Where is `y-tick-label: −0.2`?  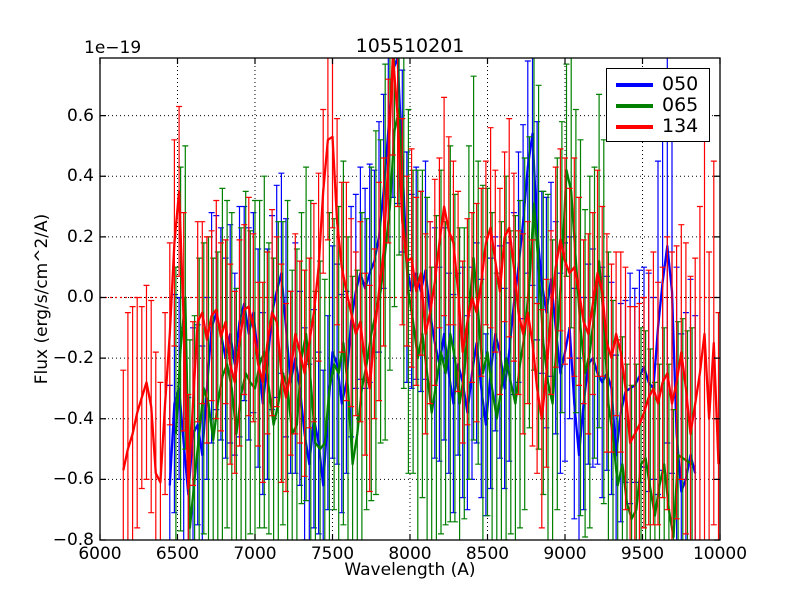 y-tick-label: −0.2 is located at coordinates (73, 358).